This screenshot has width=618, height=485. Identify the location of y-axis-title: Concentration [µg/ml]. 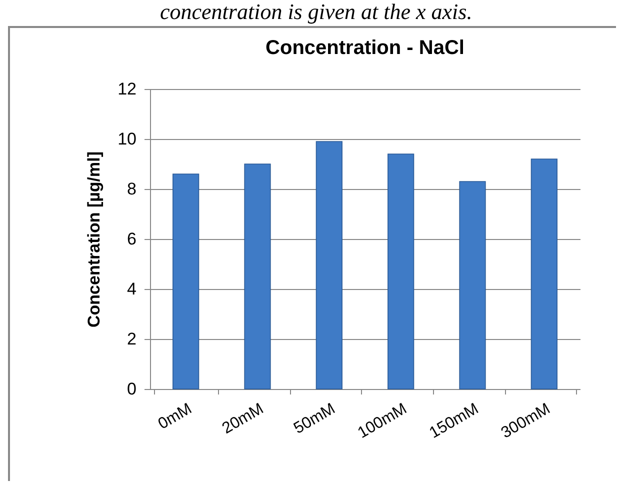
(94, 239).